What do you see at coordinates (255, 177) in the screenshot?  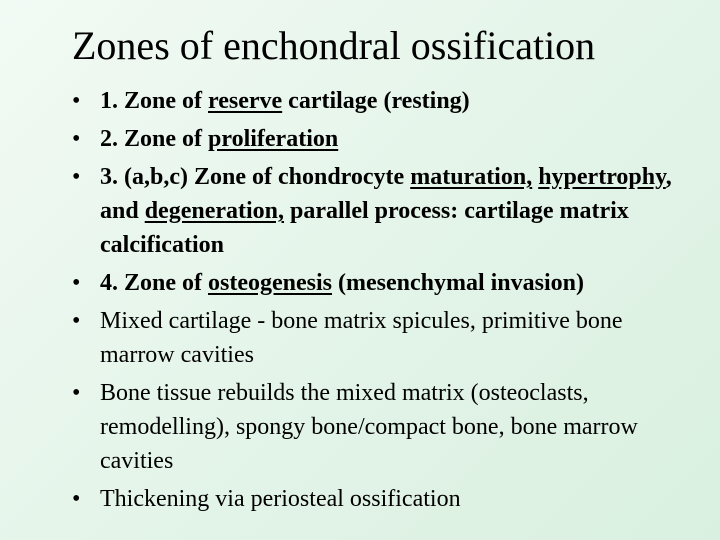 I see `bullet-text: 3. (a,b,c) Zone of chondrocyte` at bounding box center [255, 177].